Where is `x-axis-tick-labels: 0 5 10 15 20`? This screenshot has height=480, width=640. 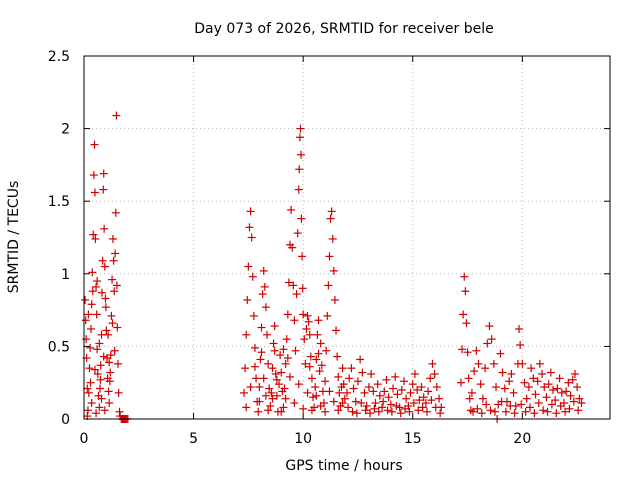 x-axis-tick-labels: 0 5 10 15 20 is located at coordinates (306, 439).